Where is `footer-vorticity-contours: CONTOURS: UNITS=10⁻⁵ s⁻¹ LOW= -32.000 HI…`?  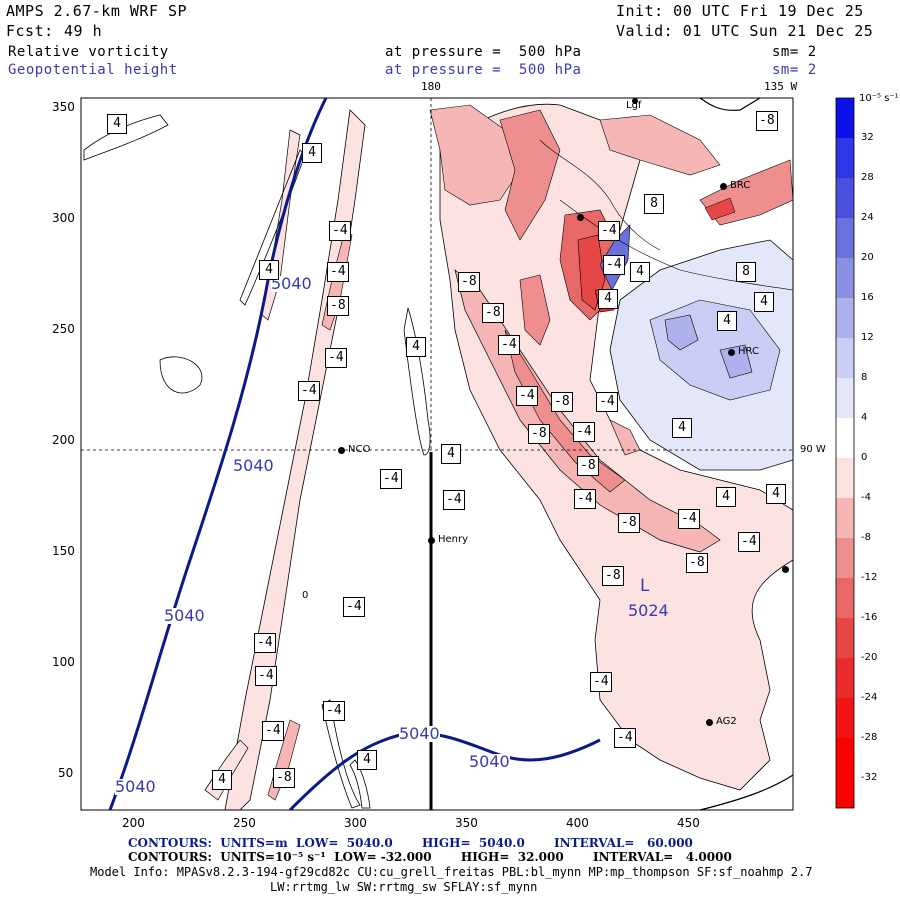
footer-vorticity-contours: CONTOURS: UNITS=10⁻⁵ s⁻¹ LOW= -32.000 HI… is located at coordinates (430, 857).